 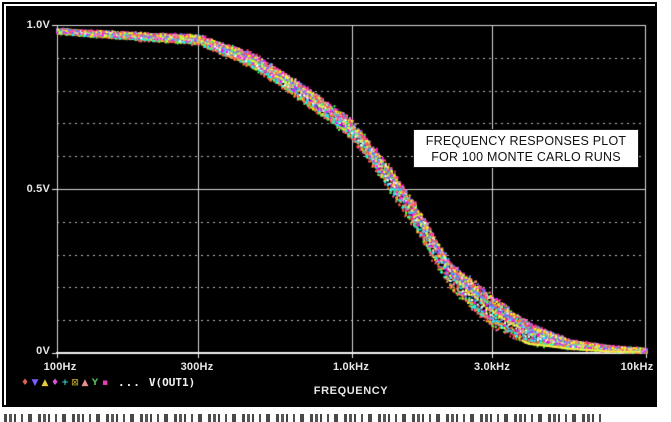 I want to click on trace-legend: ♦ ▼ ▲ ♦ + ⊠ ▲ Y ▪ ... V(OUT1), so click(x=107, y=382).